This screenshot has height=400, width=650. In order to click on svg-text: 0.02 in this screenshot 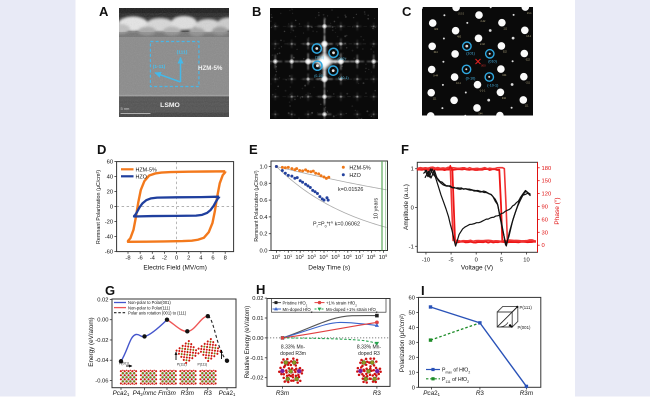, I will do `click(257, 299)`.